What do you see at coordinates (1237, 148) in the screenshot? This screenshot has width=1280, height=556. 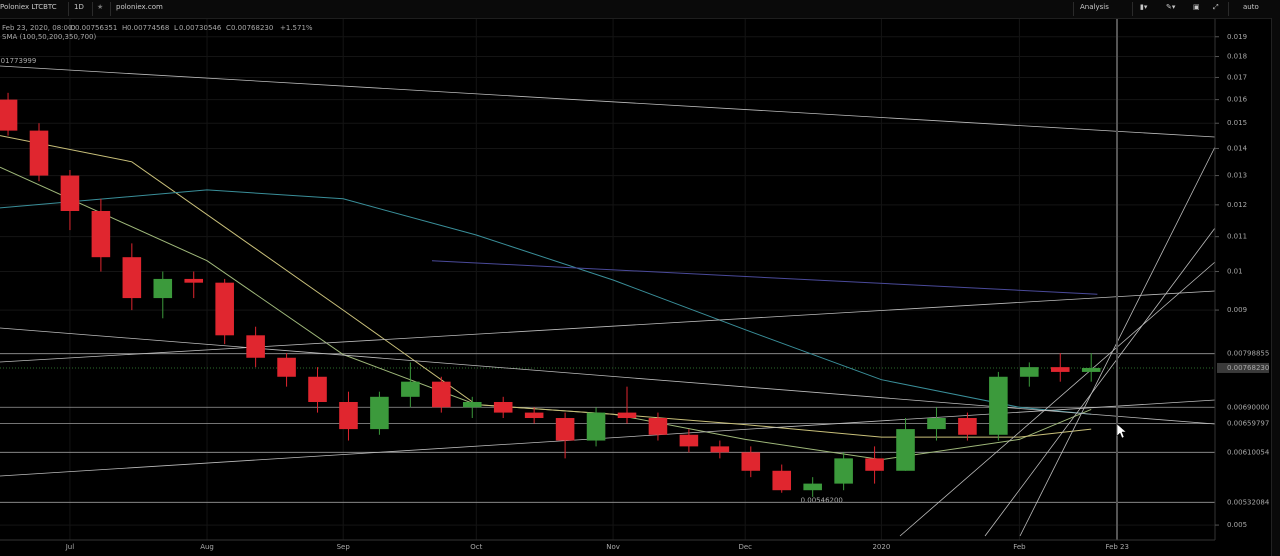 I see `y-tick-label: 0.014` at bounding box center [1237, 148].